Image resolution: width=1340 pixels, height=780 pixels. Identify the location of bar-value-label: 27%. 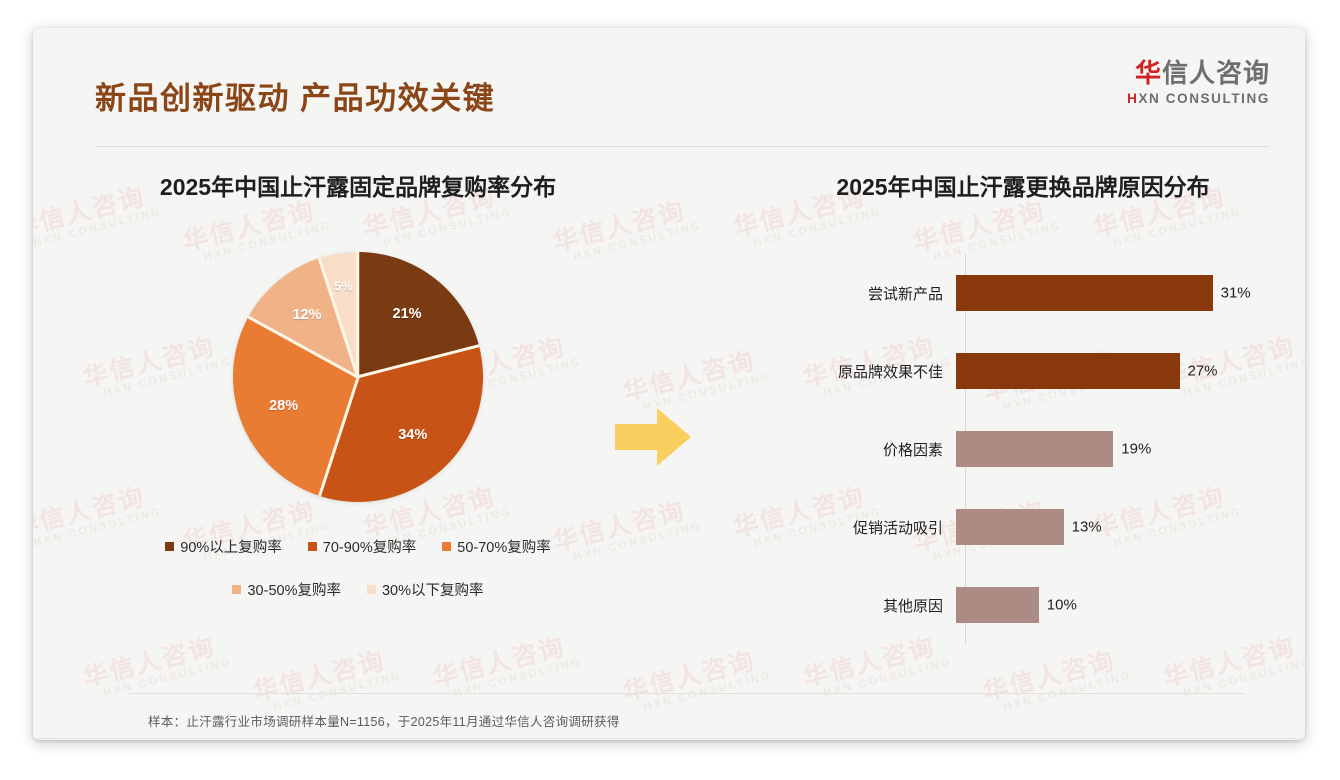
(1202, 371).